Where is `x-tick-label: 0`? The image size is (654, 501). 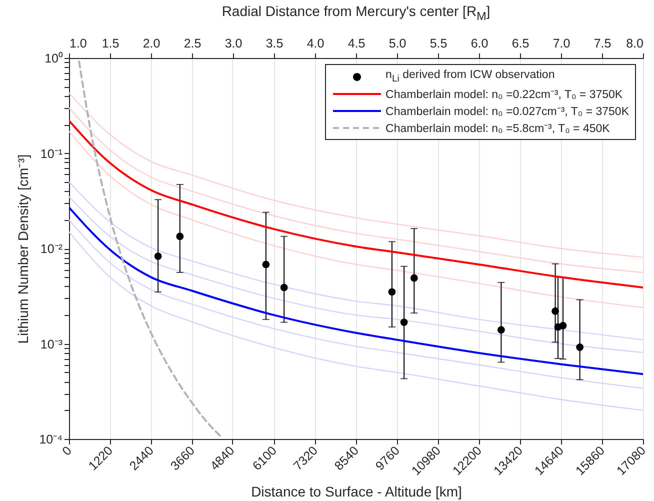 x-tick-label: 0 is located at coordinates (67, 451).